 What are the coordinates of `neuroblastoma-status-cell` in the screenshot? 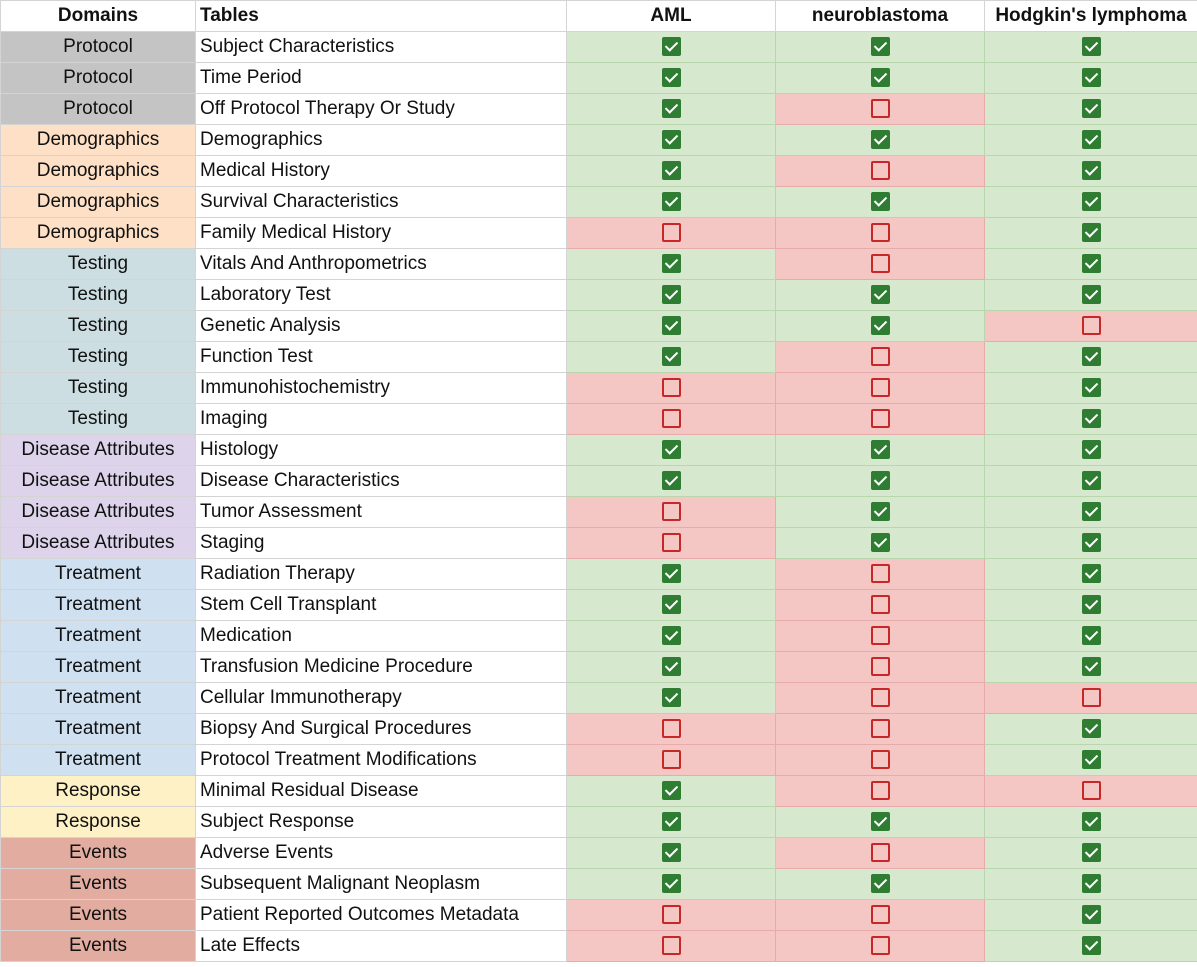 It's located at (880, 202).